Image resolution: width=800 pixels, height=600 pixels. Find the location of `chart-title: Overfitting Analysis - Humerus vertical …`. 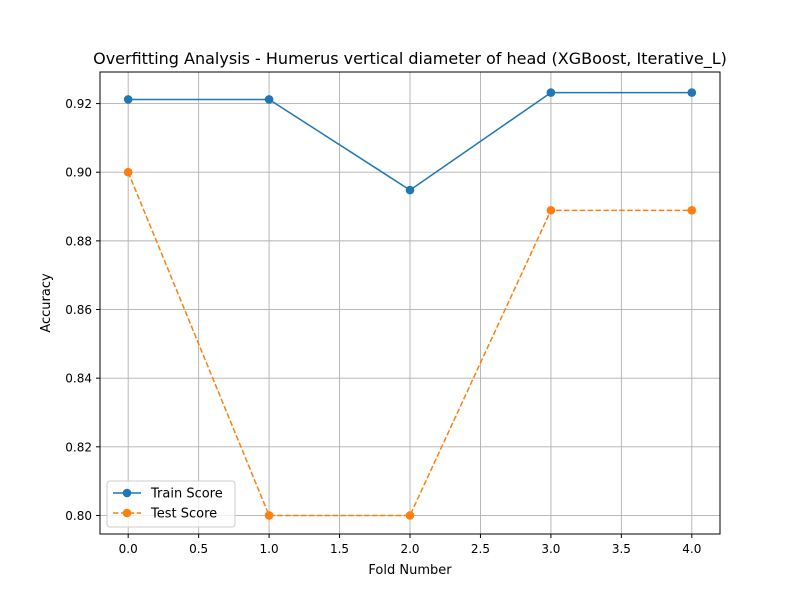

chart-title: Overfitting Analysis - Humerus vertical … is located at coordinates (410, 59).